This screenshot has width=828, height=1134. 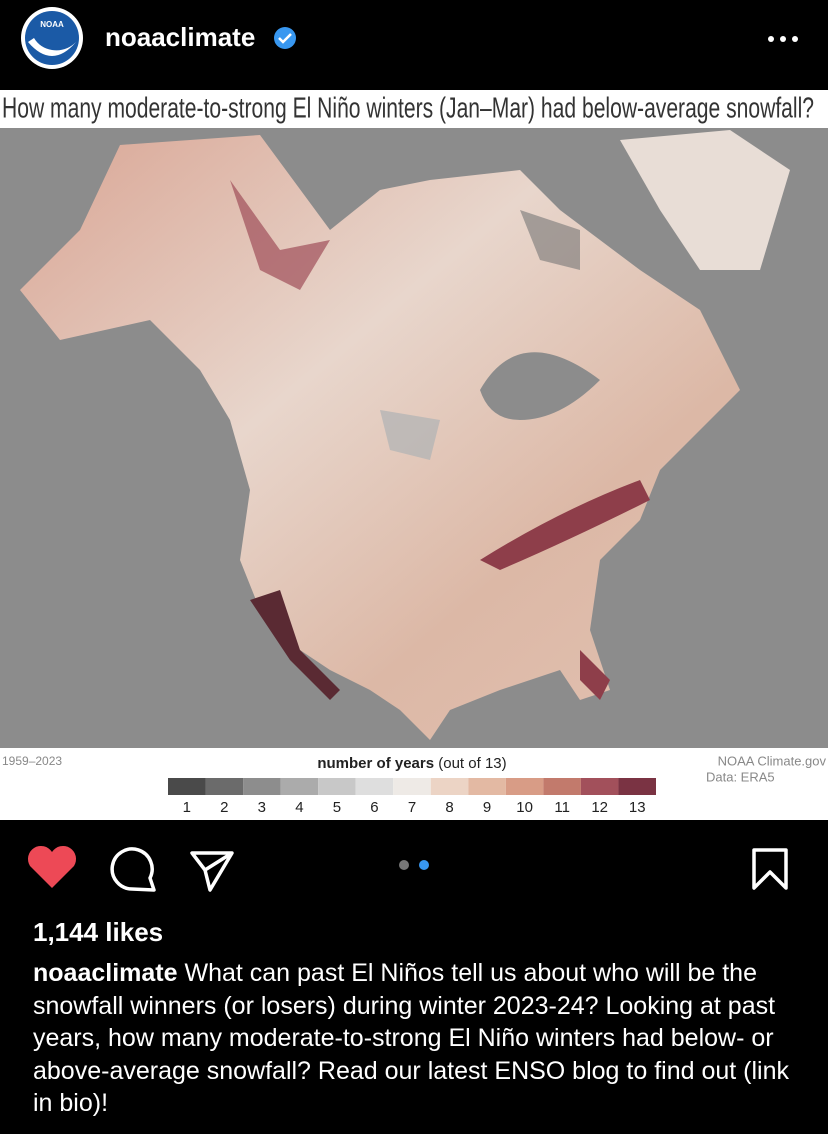 What do you see at coordinates (375, 763) in the screenshot?
I see `legend-title-main: number of years` at bounding box center [375, 763].